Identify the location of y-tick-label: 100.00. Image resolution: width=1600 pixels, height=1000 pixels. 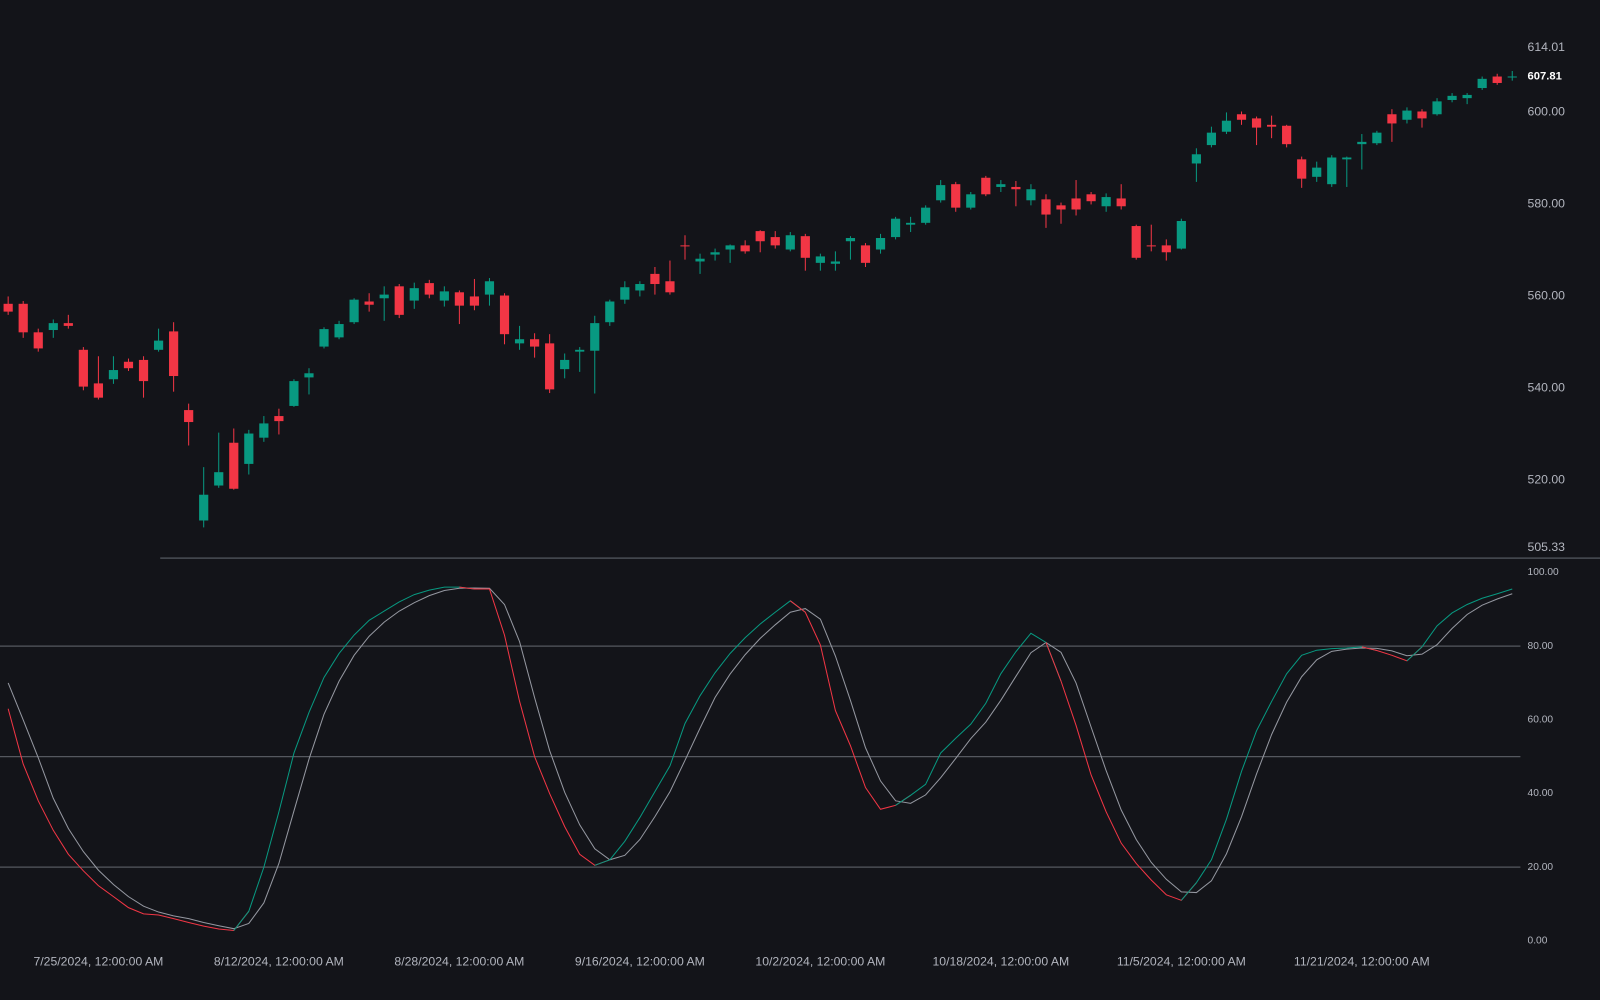
(1543, 572).